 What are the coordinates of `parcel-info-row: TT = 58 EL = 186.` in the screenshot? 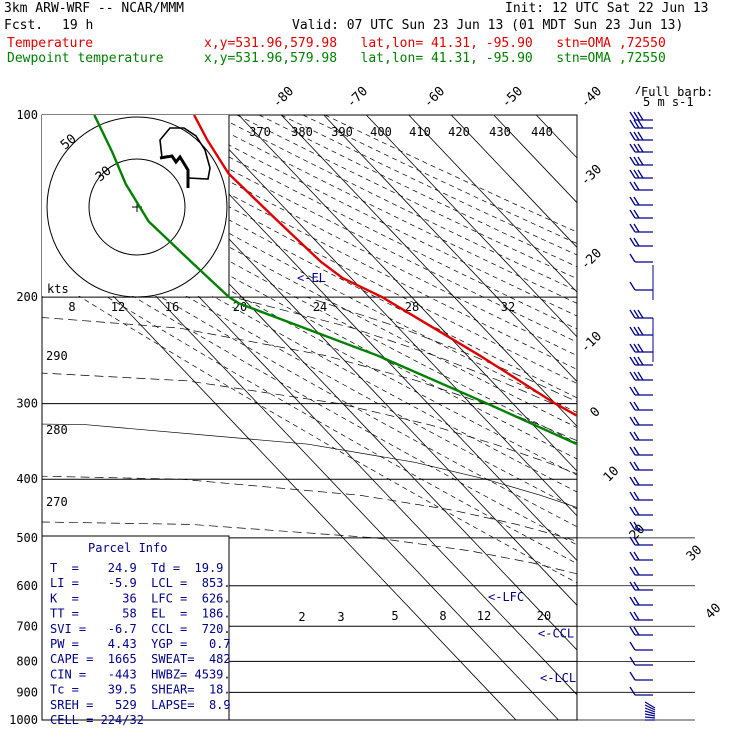 It's located at (140, 614).